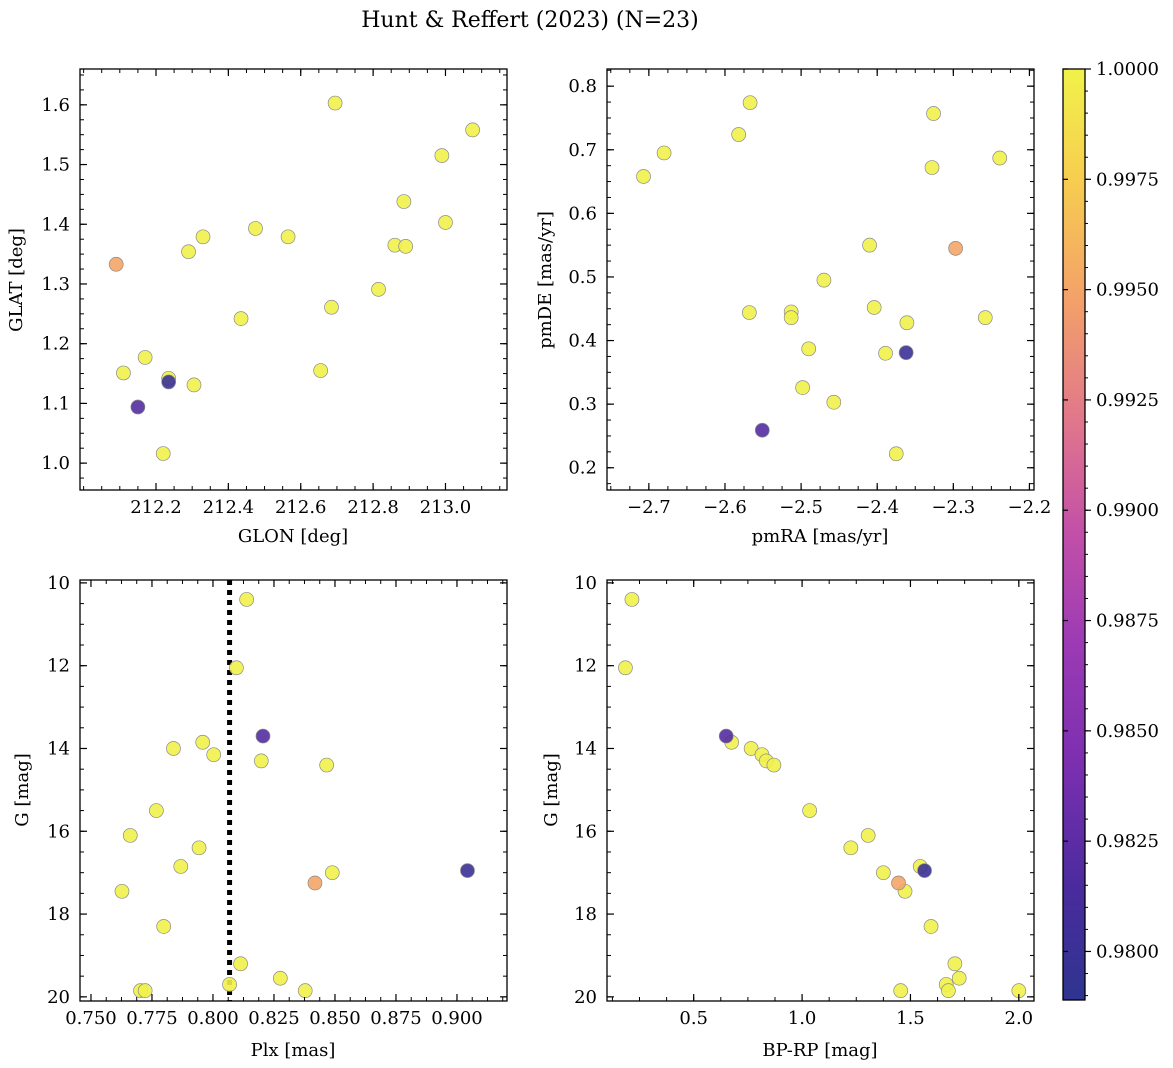  Describe the element at coordinates (274, 1018) in the screenshot. I see `x-tick-label: 0.825` at that location.